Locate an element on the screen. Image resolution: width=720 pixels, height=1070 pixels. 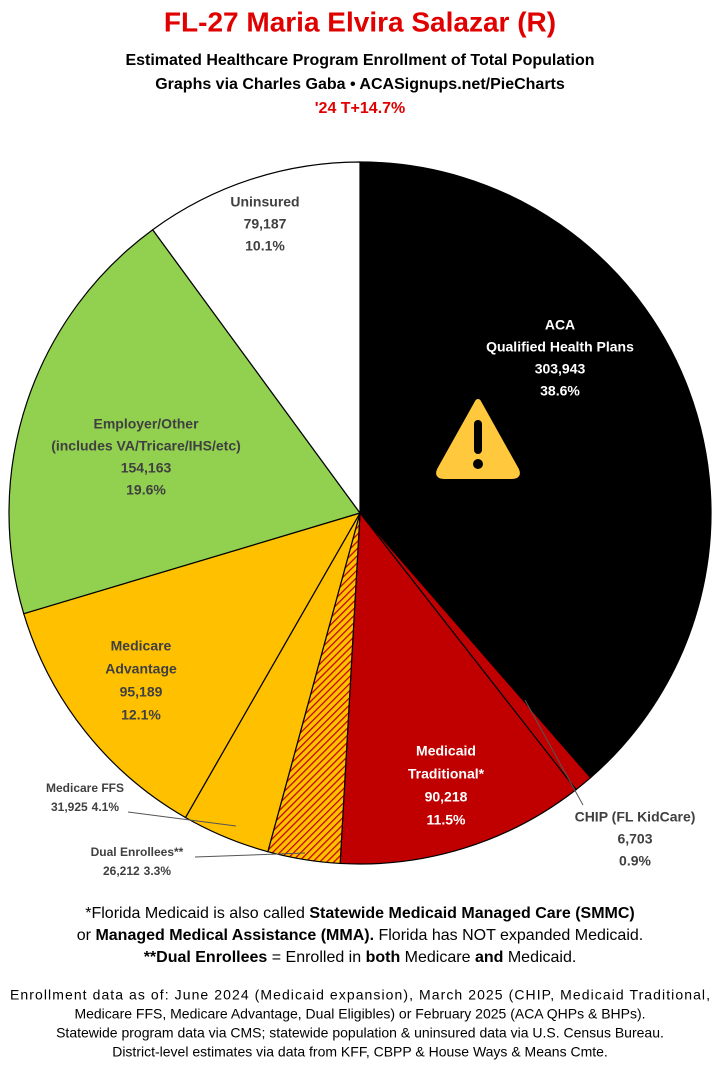
percent-label: 11.5% is located at coordinates (446, 820).